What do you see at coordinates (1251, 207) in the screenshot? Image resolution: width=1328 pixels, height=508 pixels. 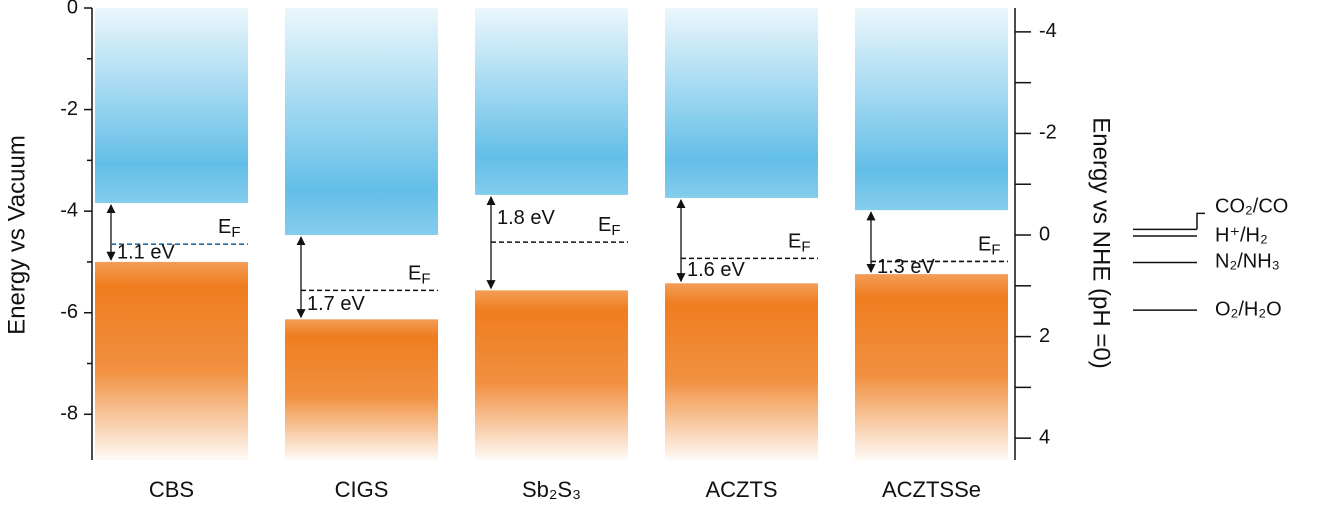 I see `redox-label: CO₂/CO` at bounding box center [1251, 207].